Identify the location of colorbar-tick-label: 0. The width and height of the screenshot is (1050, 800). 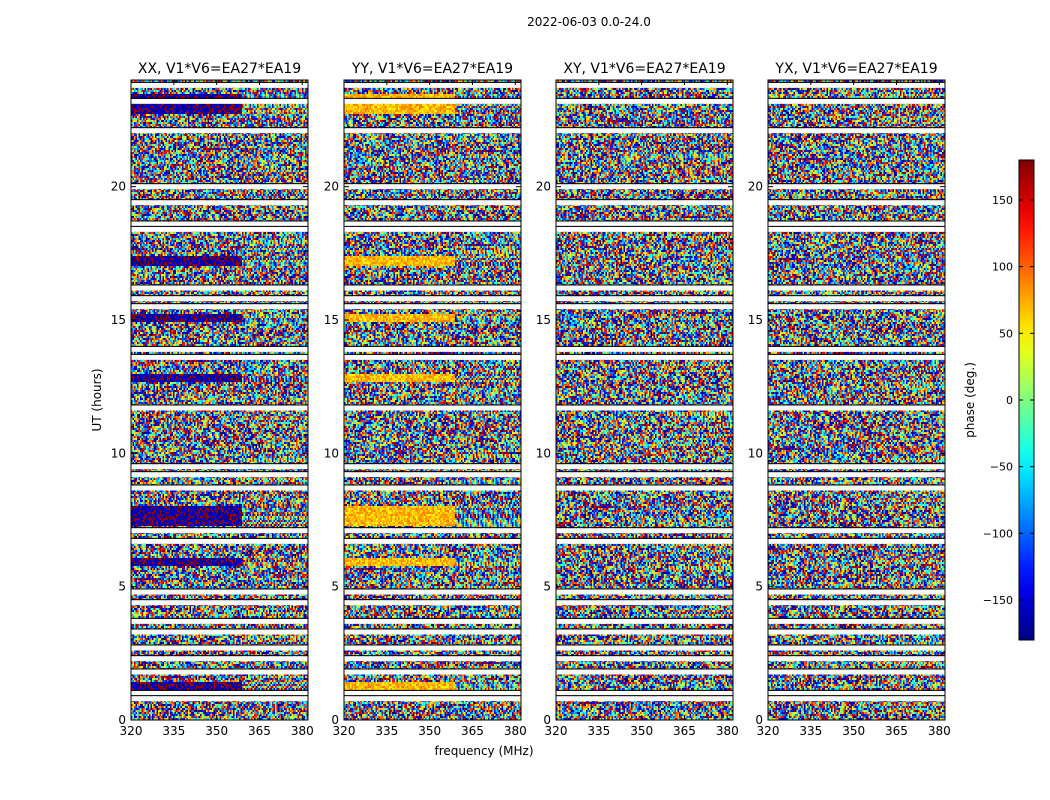
(1009, 400).